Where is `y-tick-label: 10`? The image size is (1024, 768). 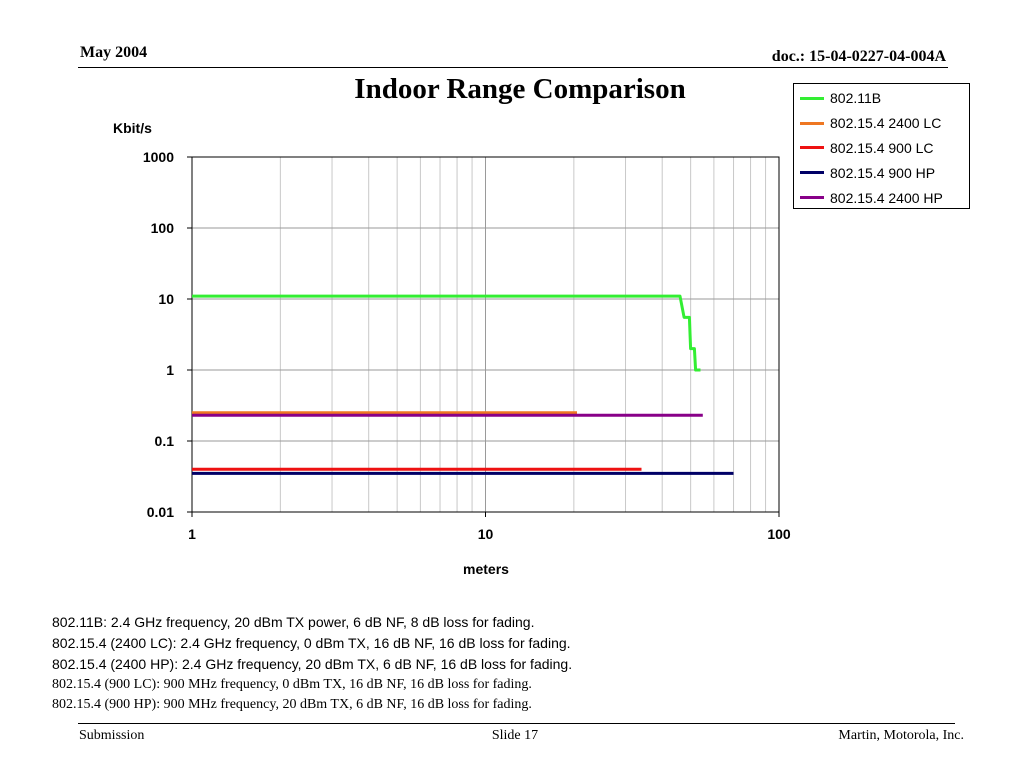
y-tick-label: 10 is located at coordinates (166, 299).